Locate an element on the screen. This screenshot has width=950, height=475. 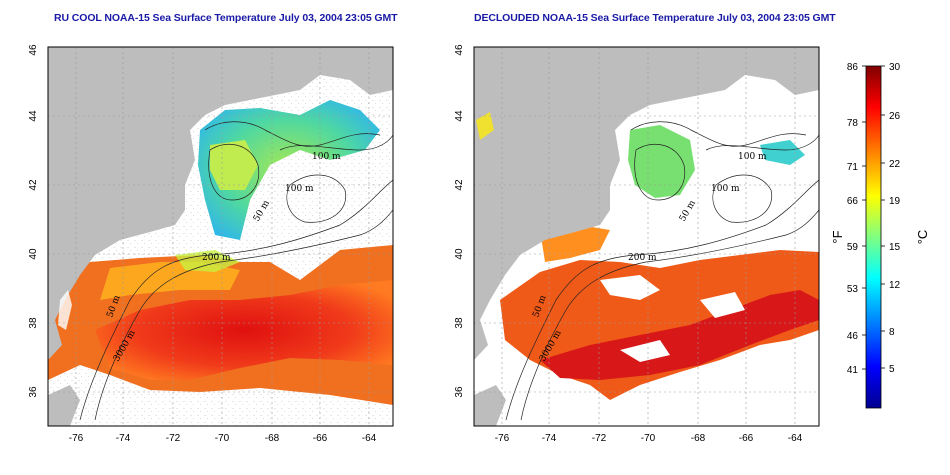
celsius-tick: 22 is located at coordinates (895, 164).